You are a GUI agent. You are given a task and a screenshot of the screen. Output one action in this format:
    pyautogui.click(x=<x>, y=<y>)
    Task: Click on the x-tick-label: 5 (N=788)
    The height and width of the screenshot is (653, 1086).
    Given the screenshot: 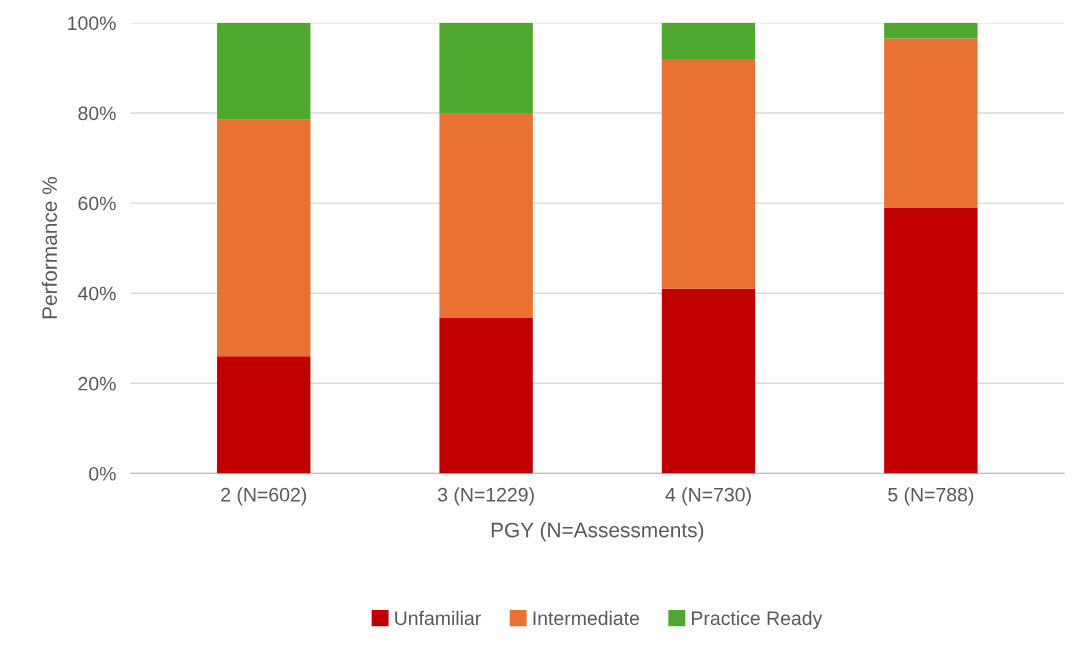 What is the action you would take?
    pyautogui.click(x=931, y=496)
    